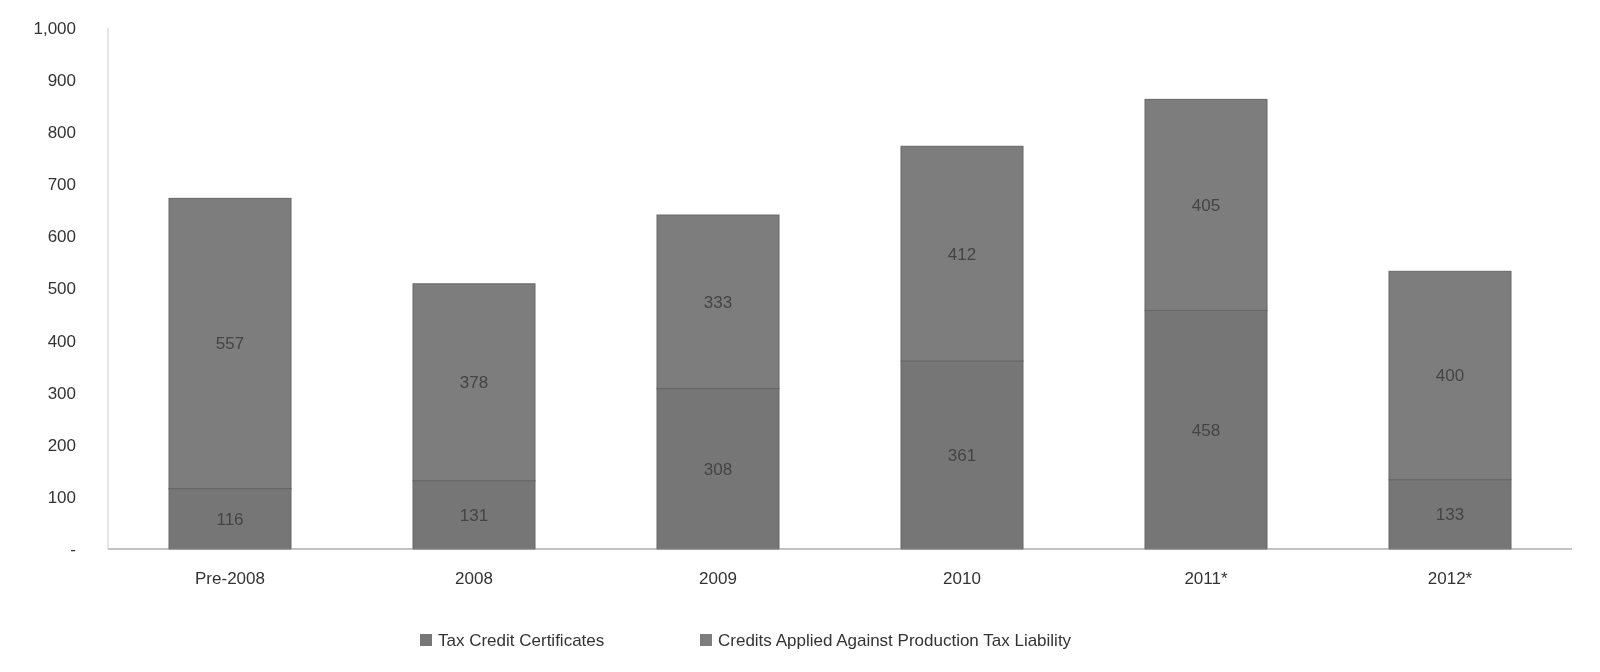 This screenshot has height=672, width=1600. I want to click on data-label: 405, so click(1206, 205).